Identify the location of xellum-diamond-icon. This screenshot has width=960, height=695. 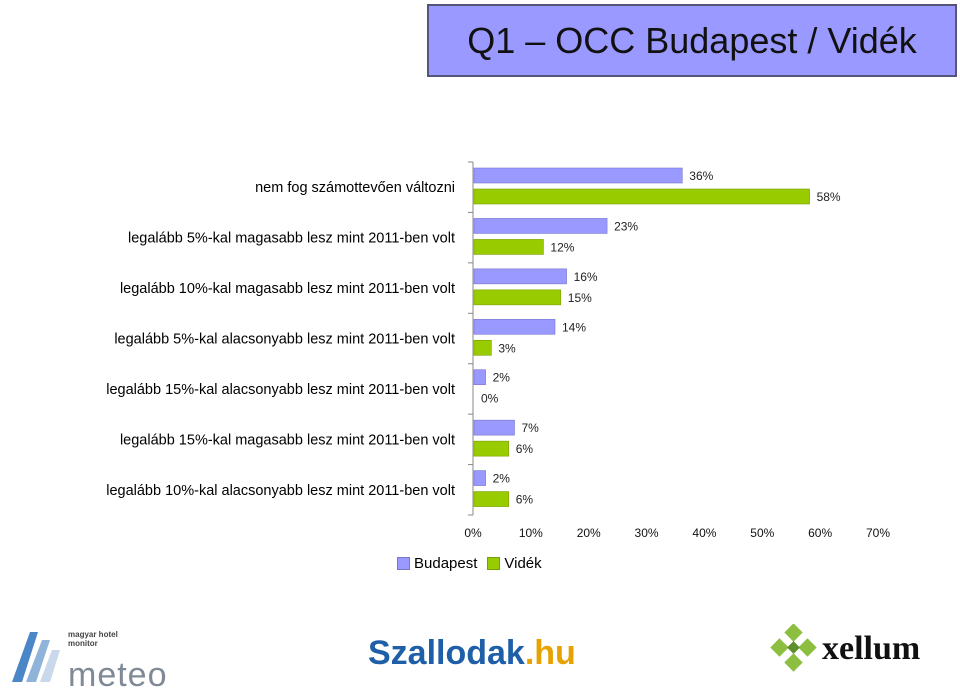
(793, 647).